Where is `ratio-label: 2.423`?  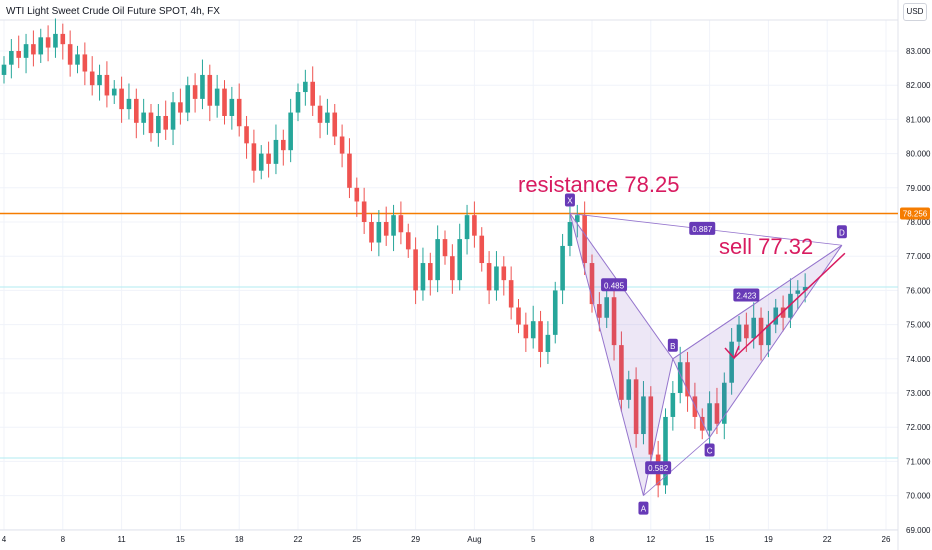
ratio-label: 2.423 is located at coordinates (746, 296).